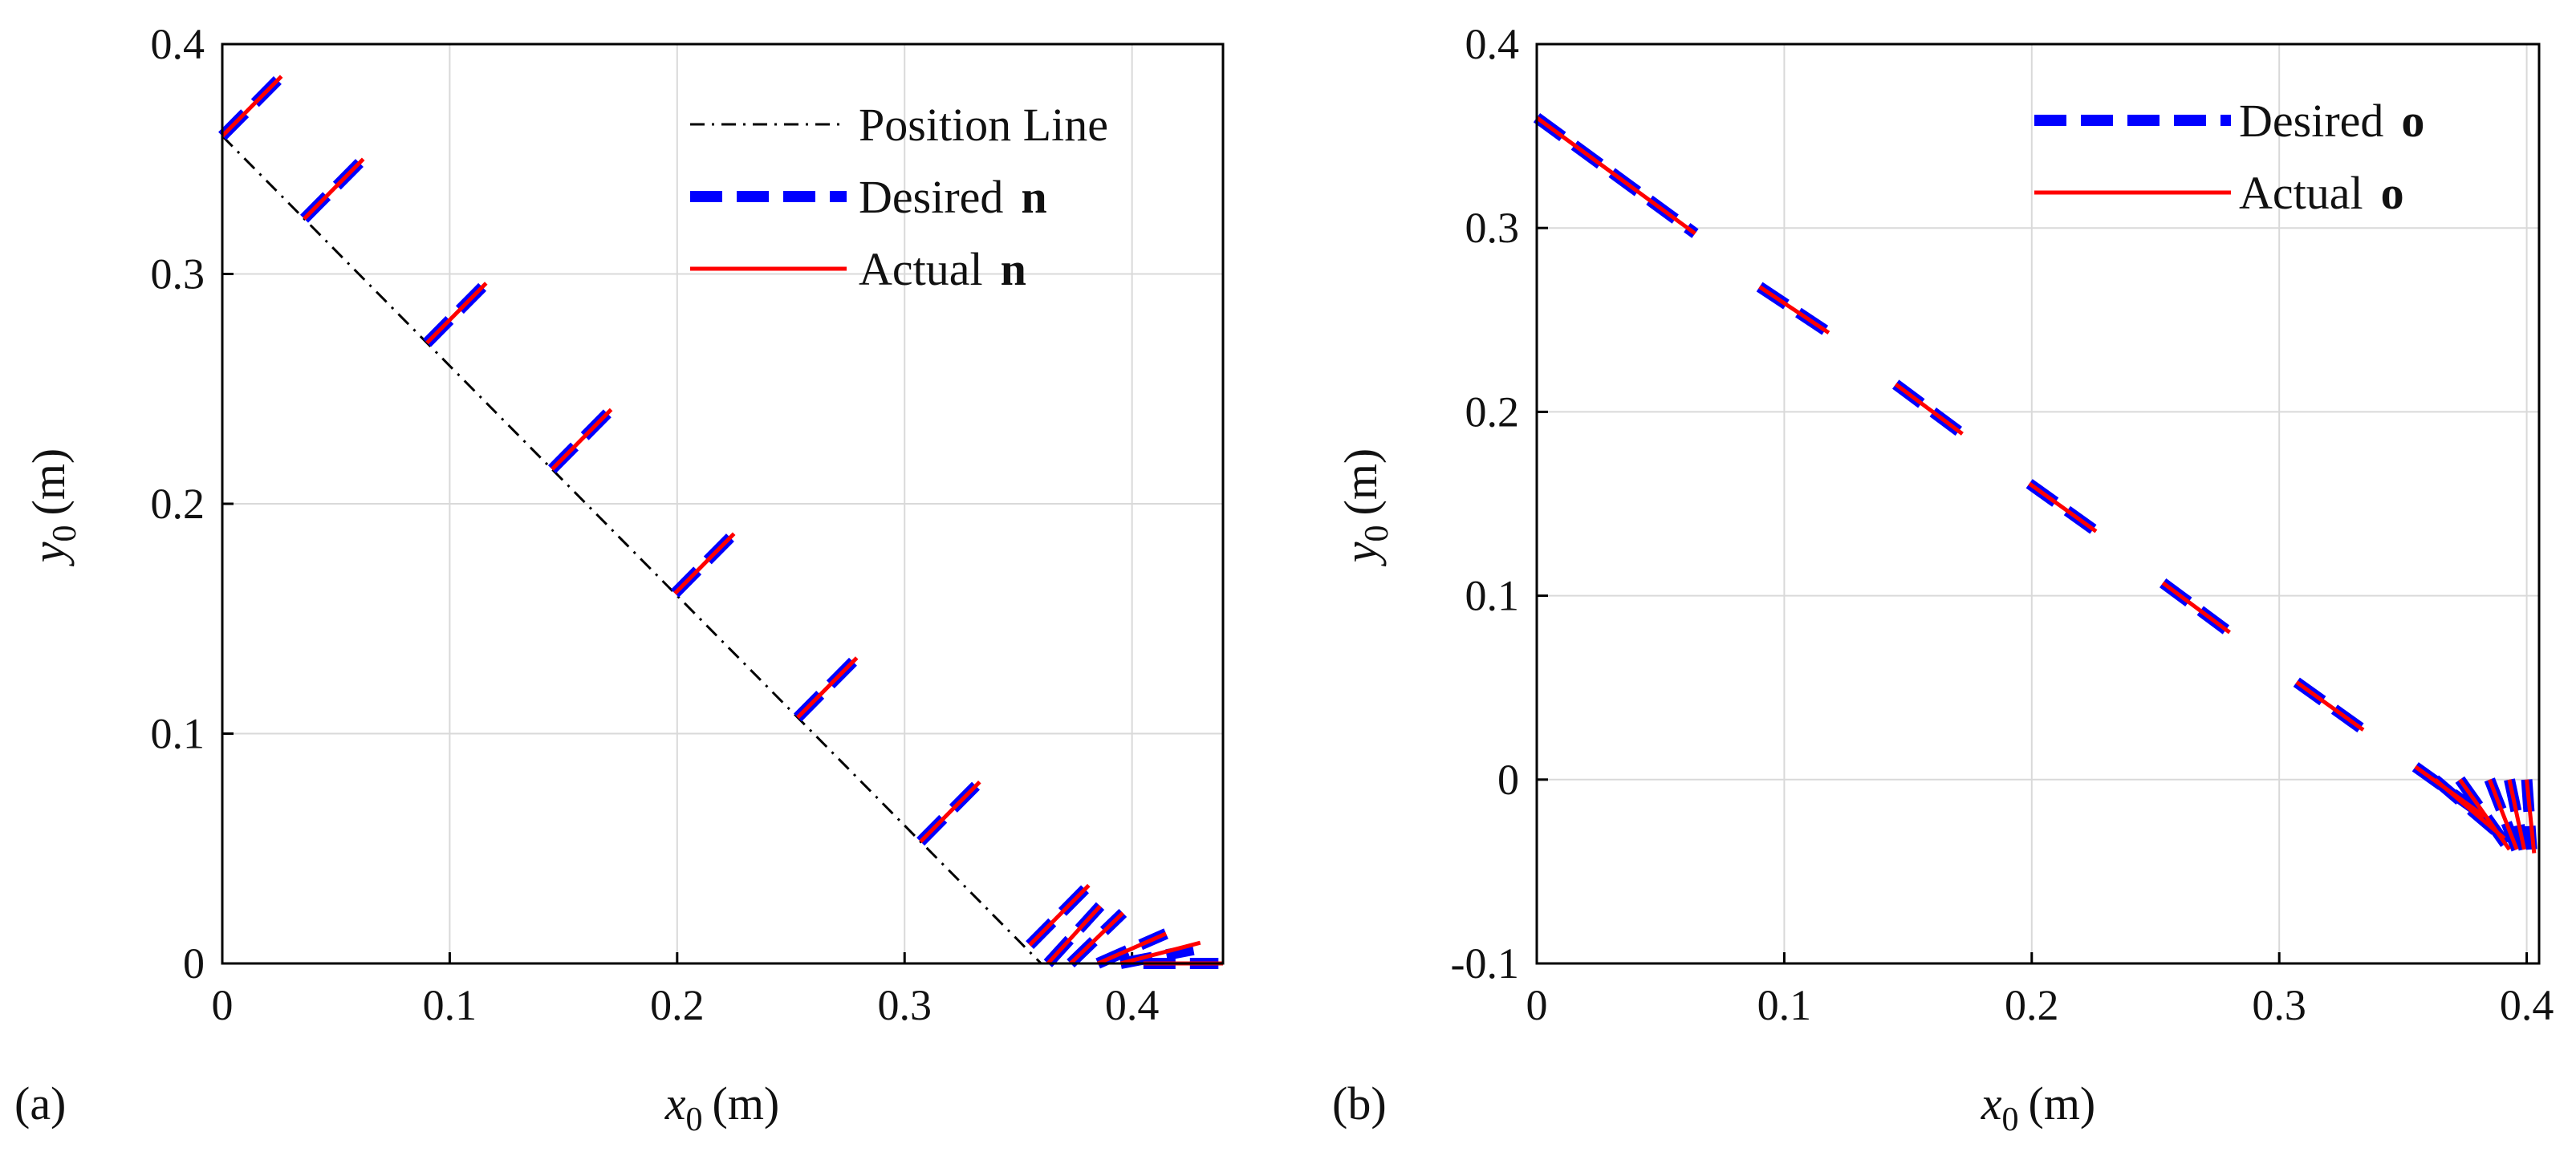  What do you see at coordinates (722, 1107) in the screenshot?
I see `panel-a-x-axis-label: x0 (m)` at bounding box center [722, 1107].